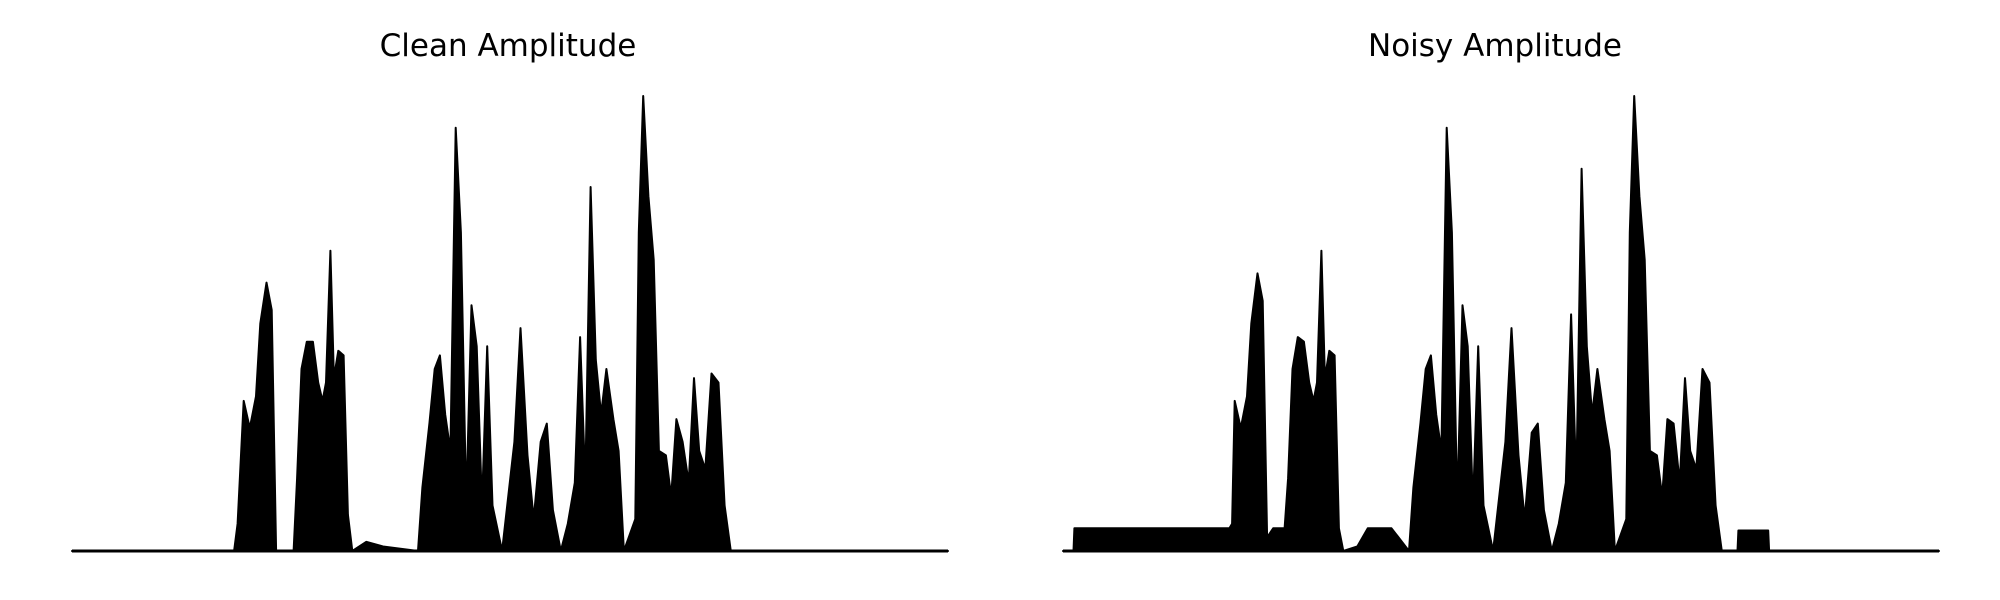  What do you see at coordinates (508, 46) in the screenshot?
I see `clean-amplitude-title: Clean Amplitude` at bounding box center [508, 46].